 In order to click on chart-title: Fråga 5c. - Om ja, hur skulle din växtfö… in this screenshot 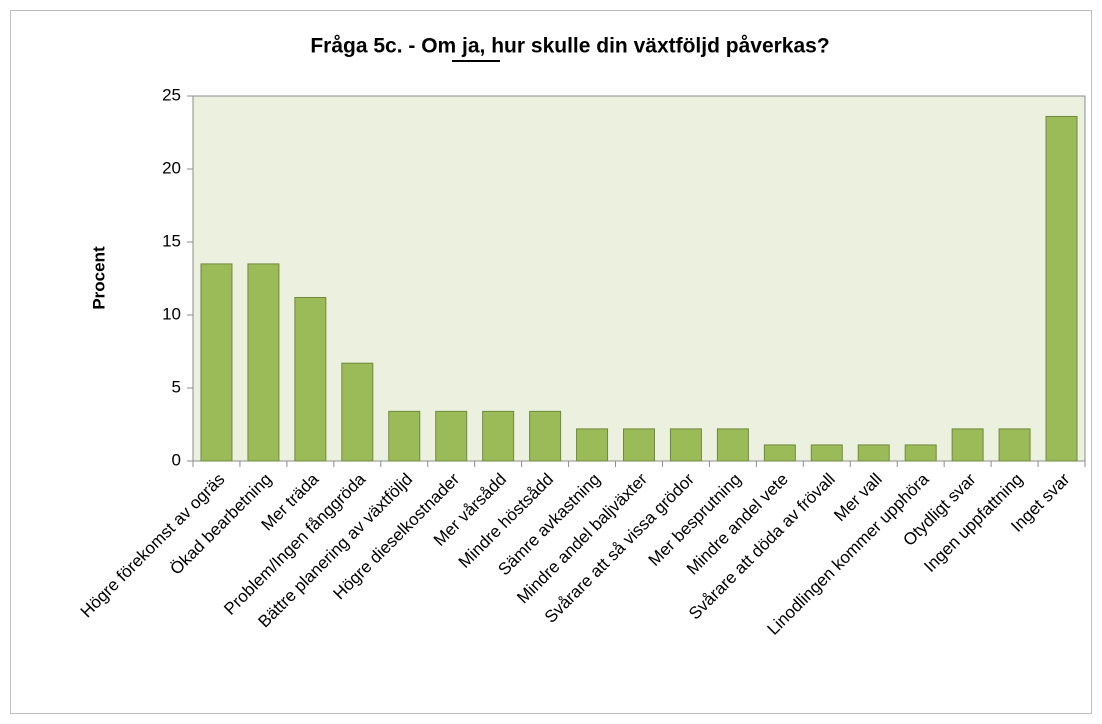, I will do `click(569, 46)`.